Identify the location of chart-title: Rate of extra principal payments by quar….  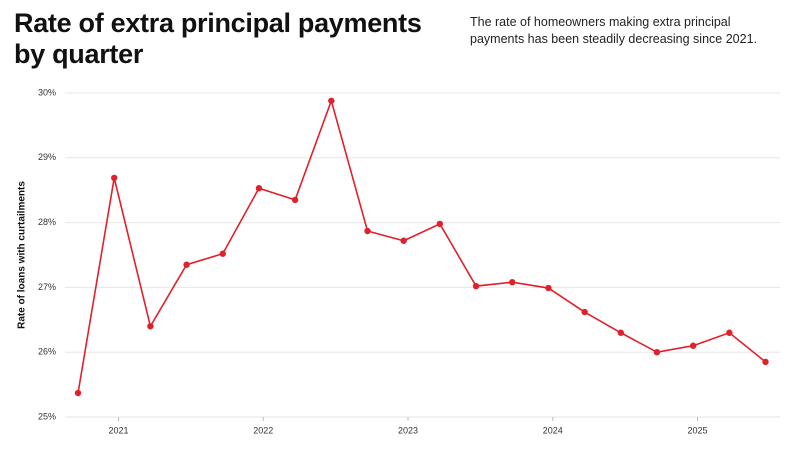
(218, 38).